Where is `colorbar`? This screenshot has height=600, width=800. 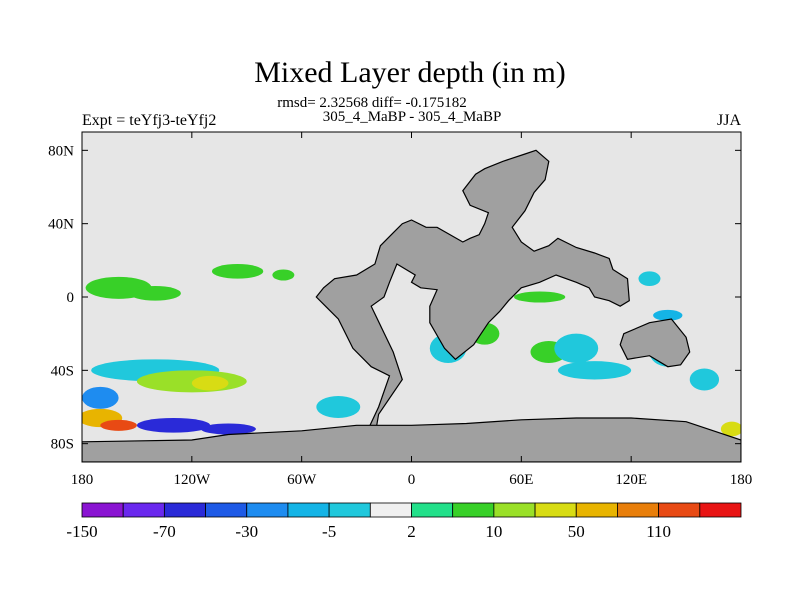 colorbar is located at coordinates (411, 510).